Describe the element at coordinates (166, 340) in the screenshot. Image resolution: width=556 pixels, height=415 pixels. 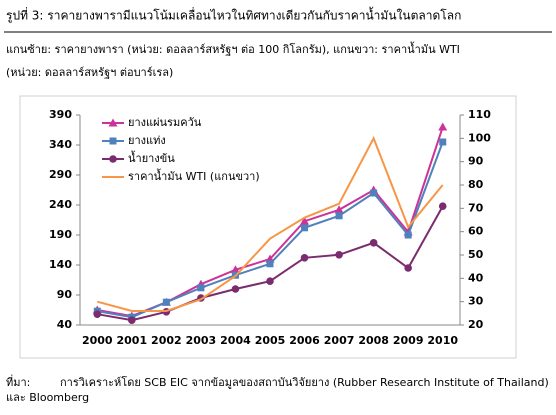
I see `x-tick-label: 2002` at that location.